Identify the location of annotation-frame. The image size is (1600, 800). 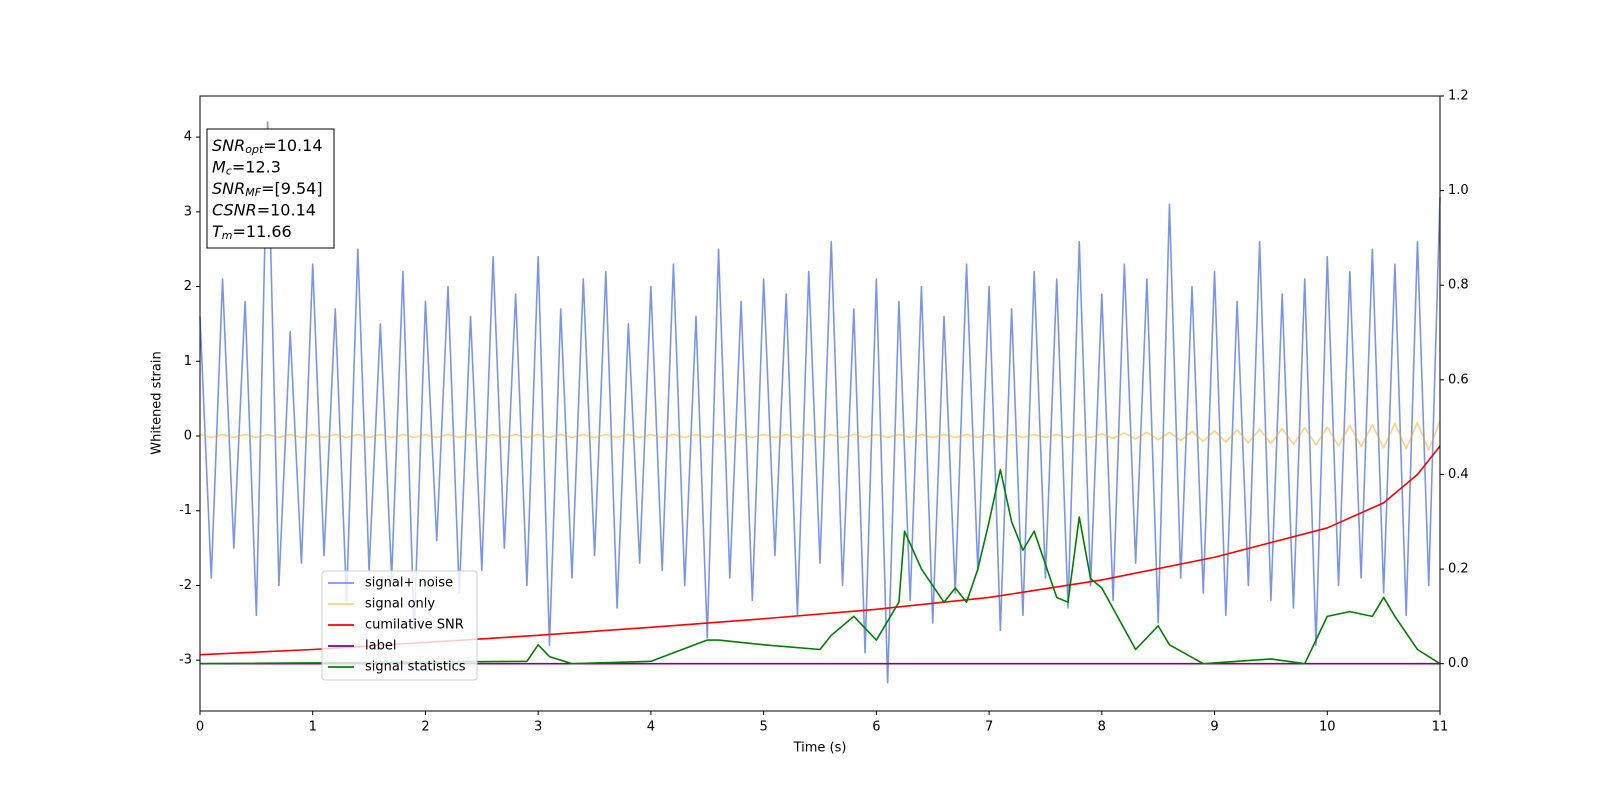
(270, 188).